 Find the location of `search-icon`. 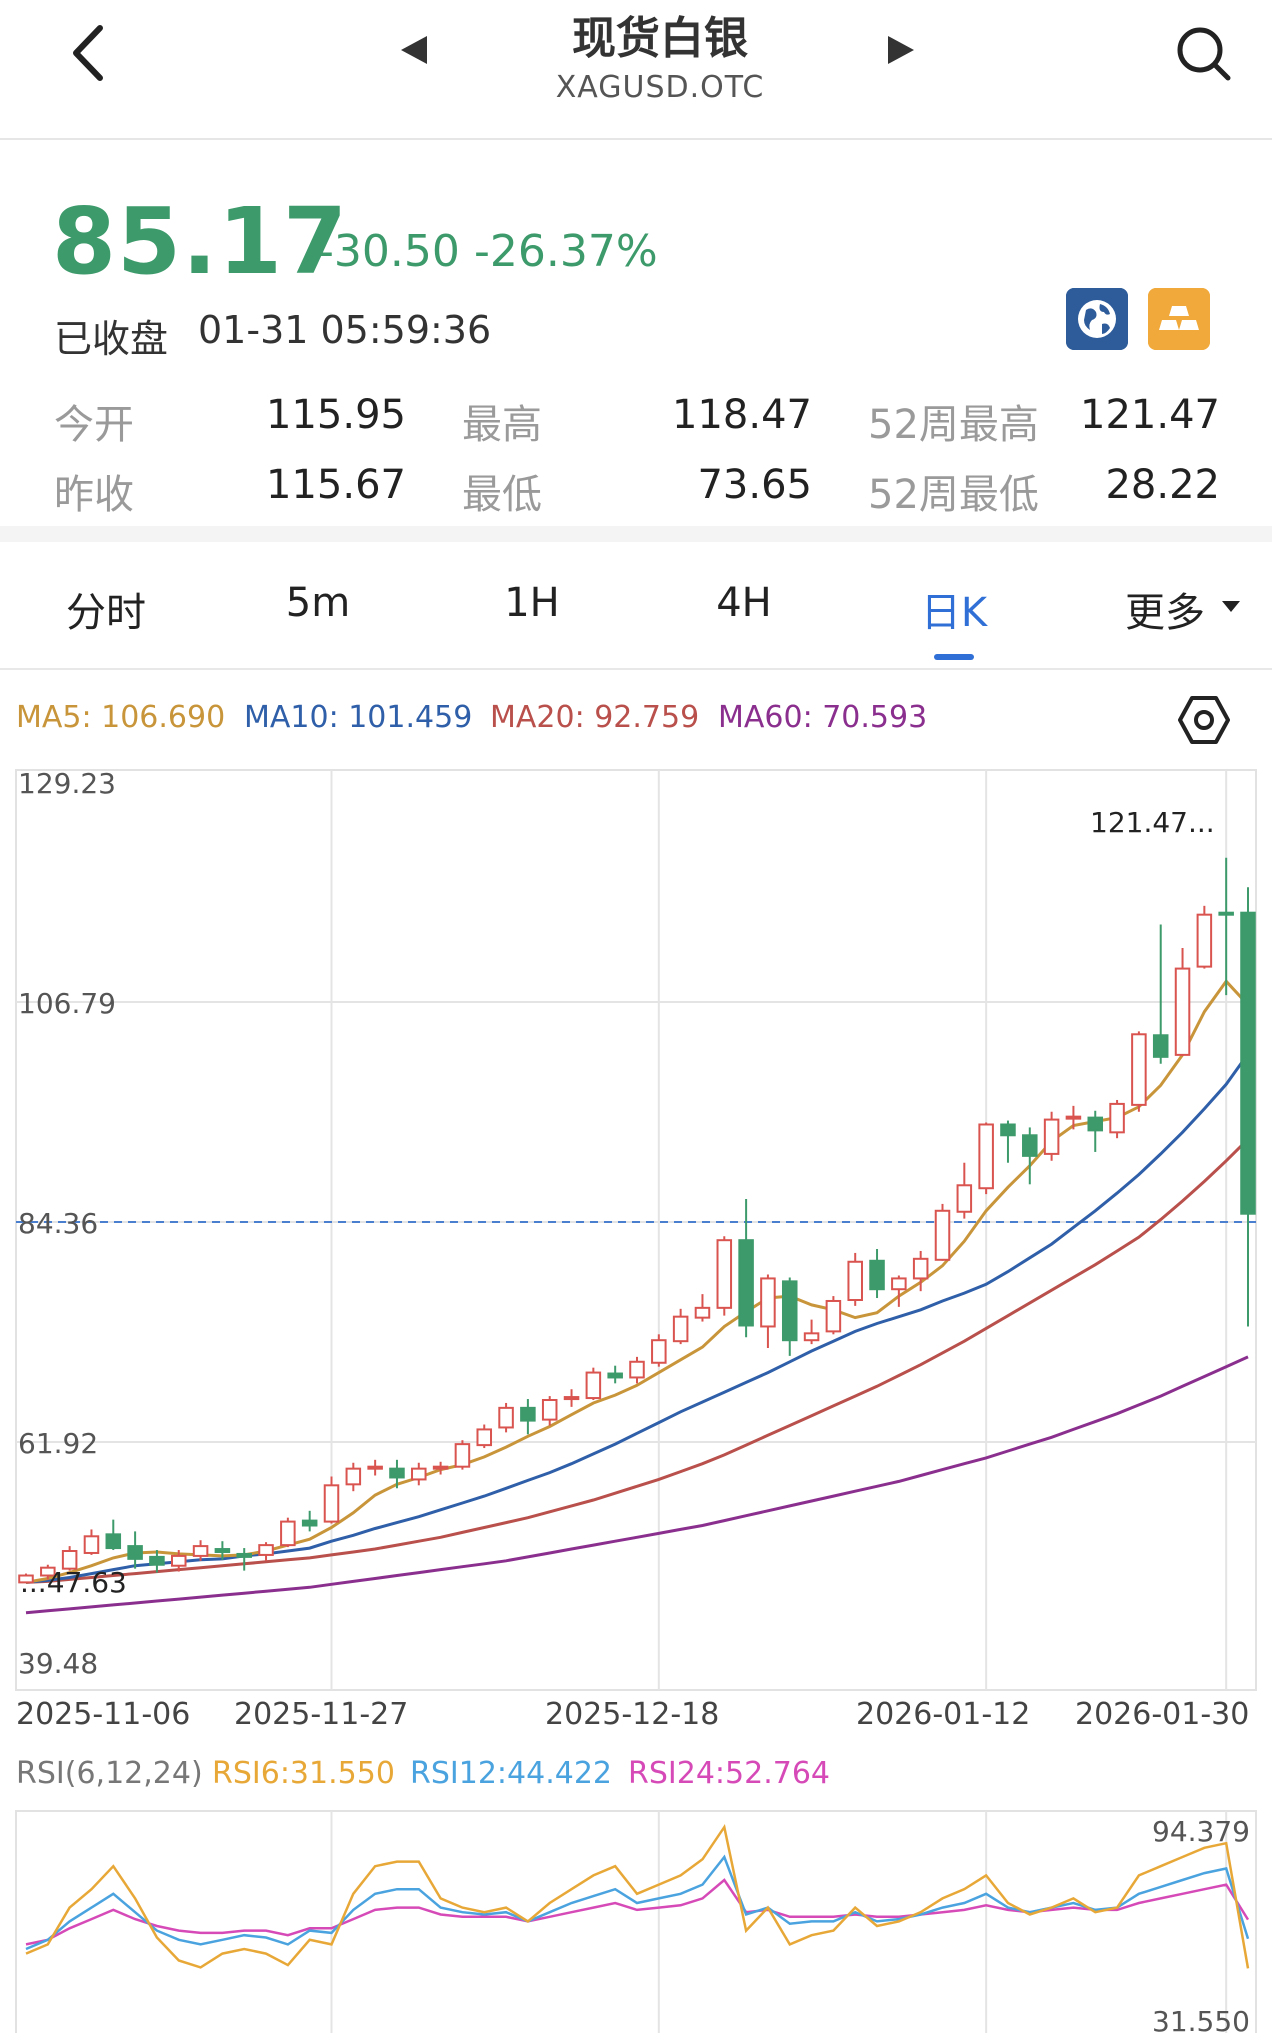

search-icon is located at coordinates (1203, 53).